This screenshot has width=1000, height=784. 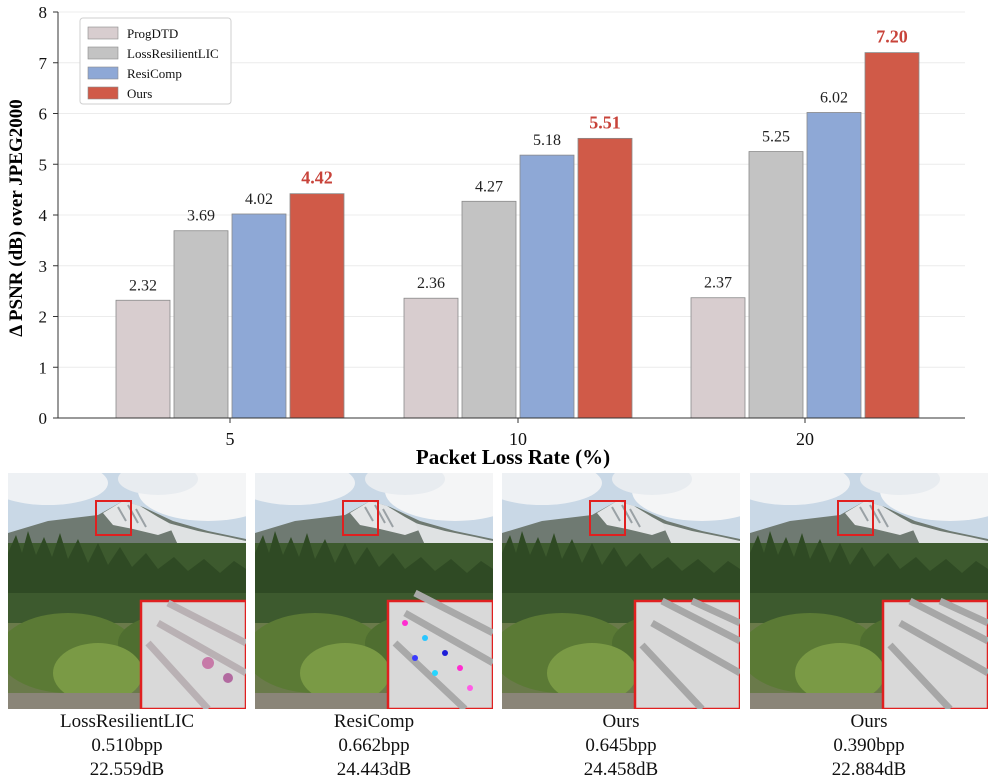 What do you see at coordinates (834, 97) in the screenshot?
I see `data-label: 6.02` at bounding box center [834, 97].